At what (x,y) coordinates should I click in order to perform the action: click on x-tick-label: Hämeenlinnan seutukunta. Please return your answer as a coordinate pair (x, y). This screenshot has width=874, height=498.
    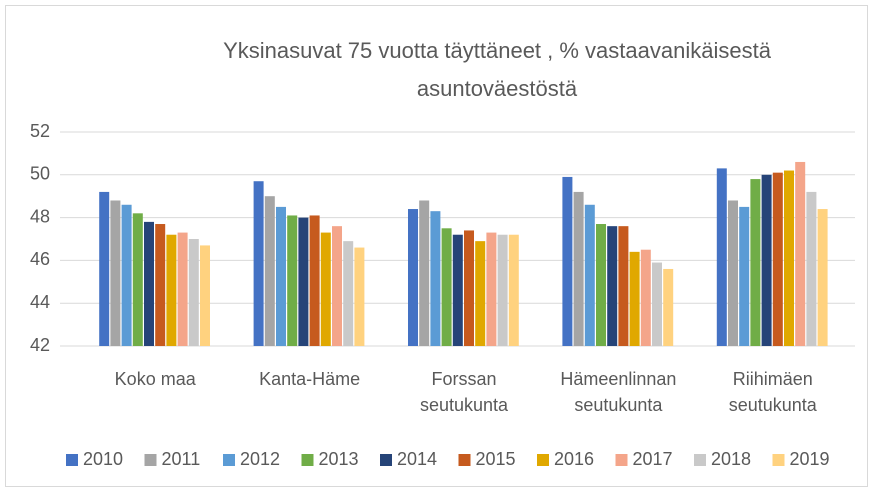
    Looking at the image, I should click on (618, 392).